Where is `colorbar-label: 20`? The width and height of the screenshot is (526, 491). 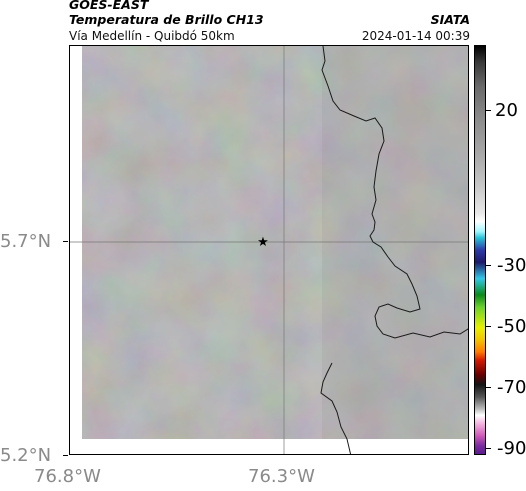 colorbar-label: 20 is located at coordinates (506, 110).